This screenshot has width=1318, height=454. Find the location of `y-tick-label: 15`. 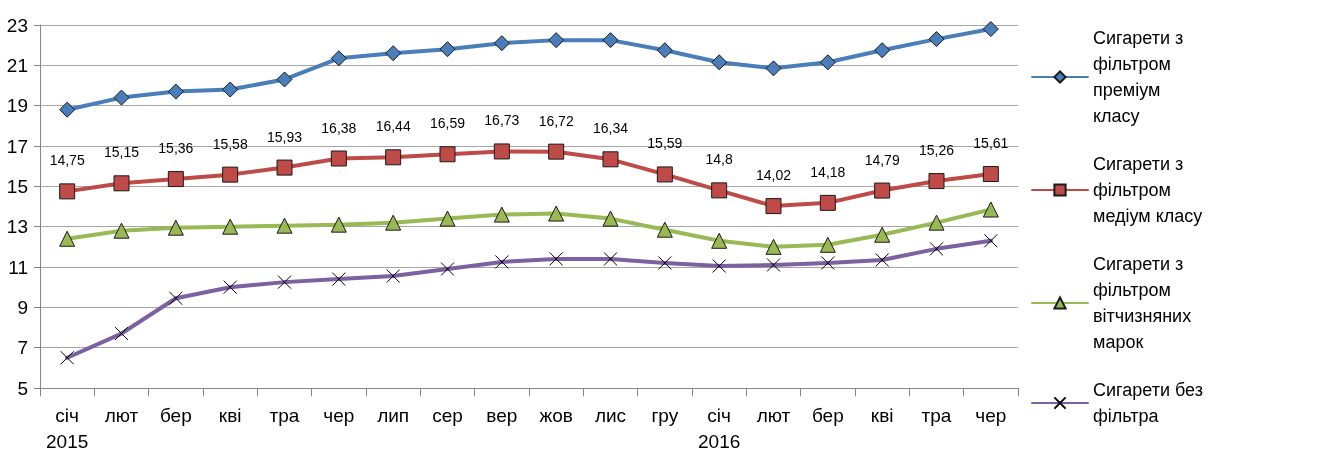

y-tick-label: 15 is located at coordinates (17, 186).